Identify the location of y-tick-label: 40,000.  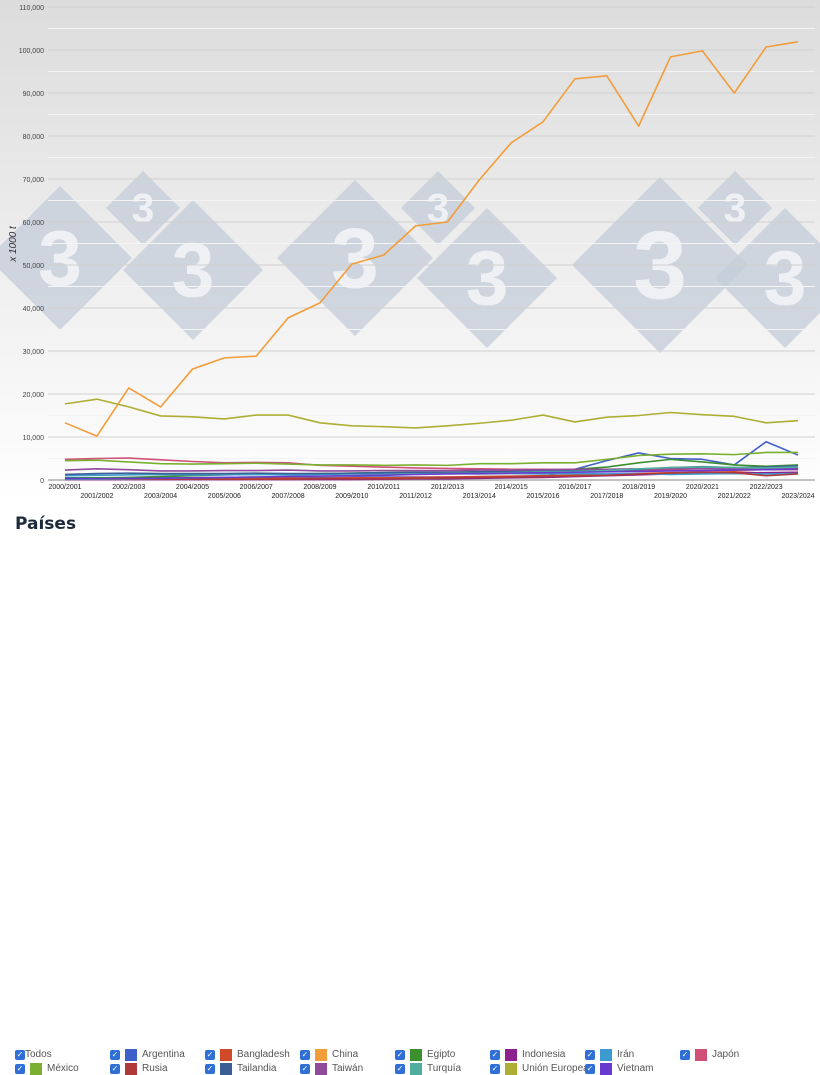
(34, 309).